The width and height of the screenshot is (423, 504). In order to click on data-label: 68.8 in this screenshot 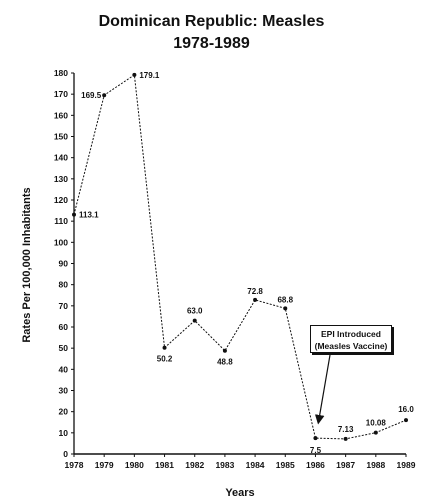, I will do `click(285, 299)`.